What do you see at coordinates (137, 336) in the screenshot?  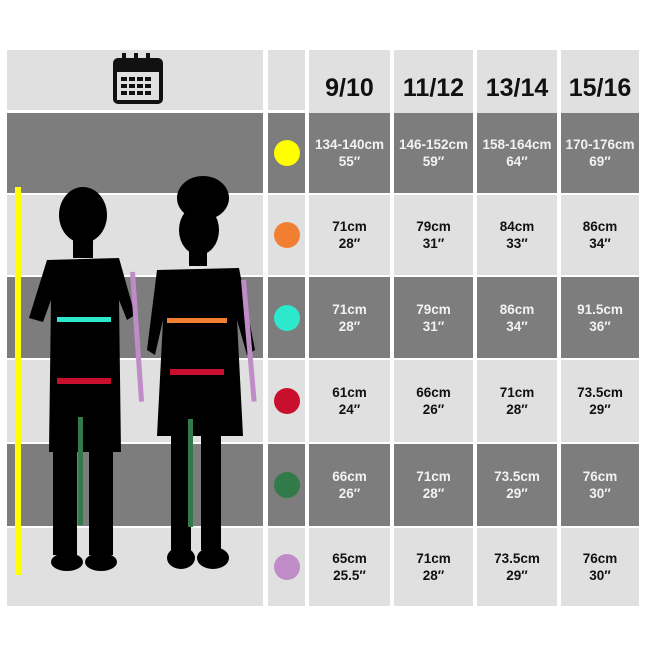 I see `sleeve-line-boy` at bounding box center [137, 336].